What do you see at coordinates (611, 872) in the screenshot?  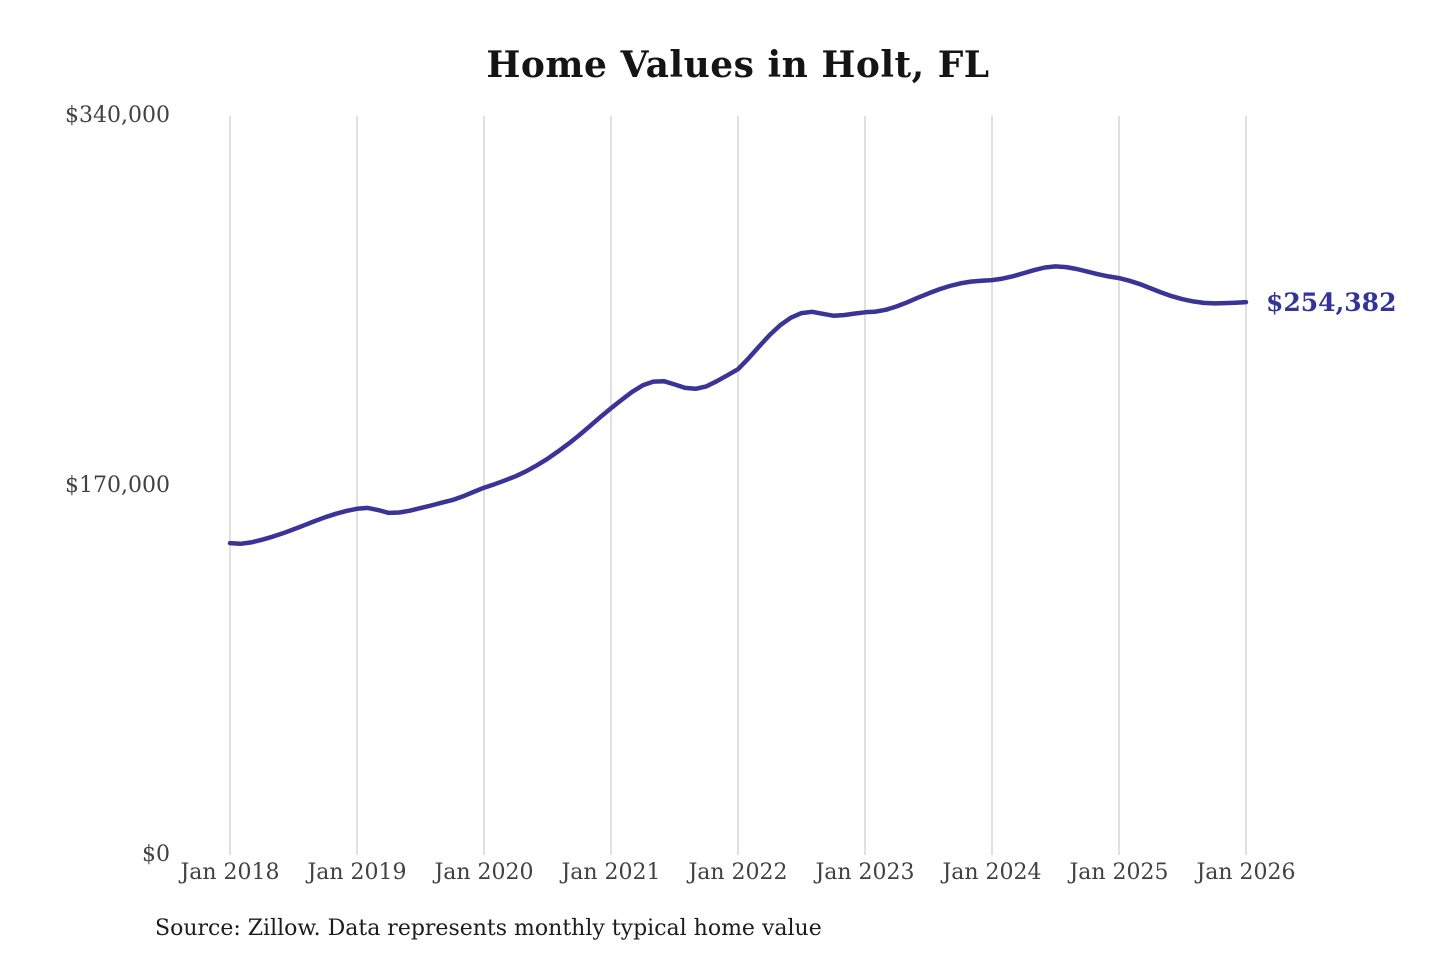 I see `x-tick-jan-2021: Jan 2021` at bounding box center [611, 872].